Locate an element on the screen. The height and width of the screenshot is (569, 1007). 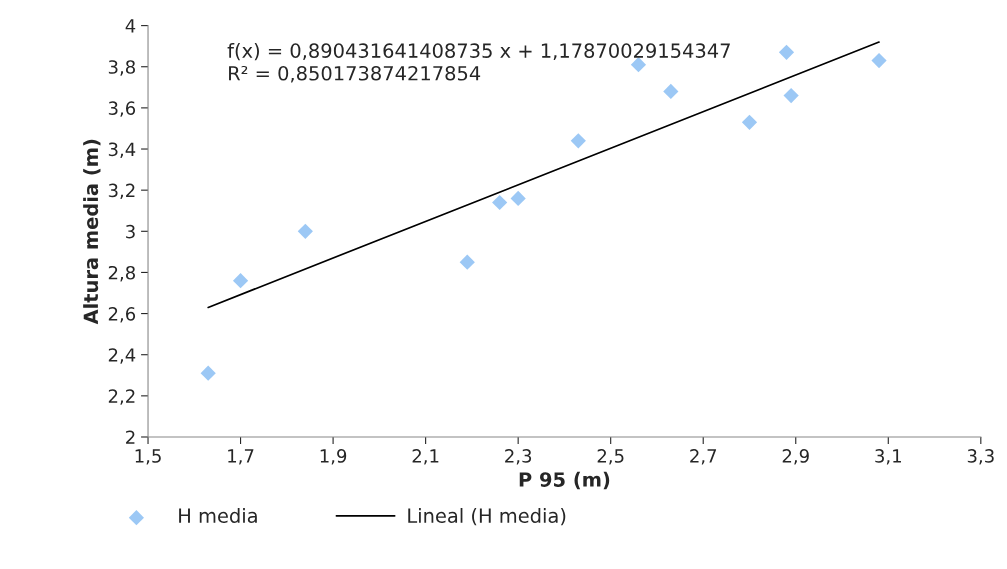
y-tick-label: 4 is located at coordinates (130, 26).